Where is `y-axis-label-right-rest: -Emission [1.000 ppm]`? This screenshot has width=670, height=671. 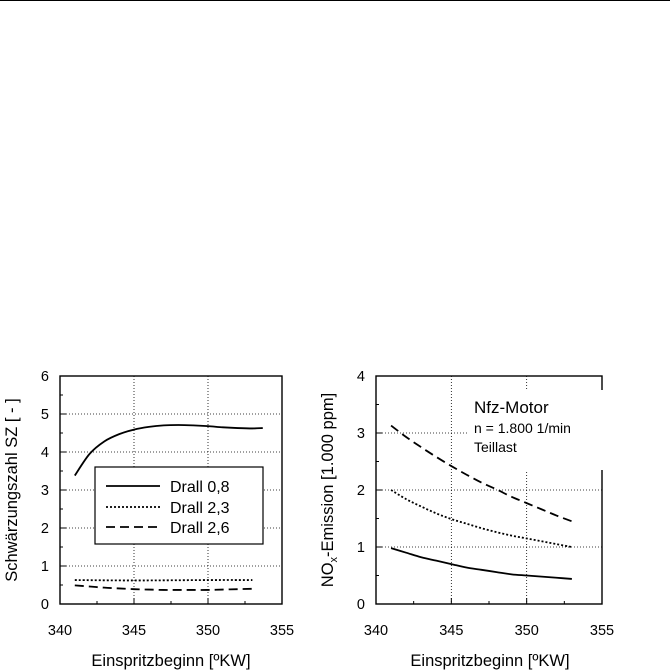
y-axis-label-right-rest: -Emission [1.000 ppm] is located at coordinates (328, 475).